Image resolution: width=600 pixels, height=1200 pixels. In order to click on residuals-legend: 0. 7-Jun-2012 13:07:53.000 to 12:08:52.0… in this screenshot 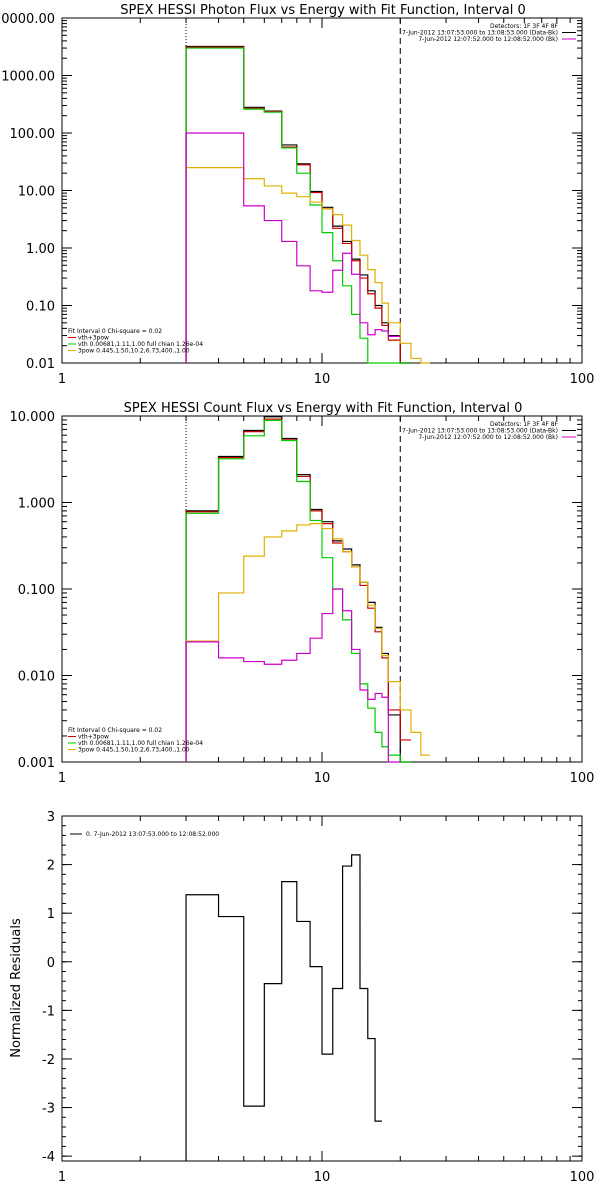, I will do `click(144, 834)`.